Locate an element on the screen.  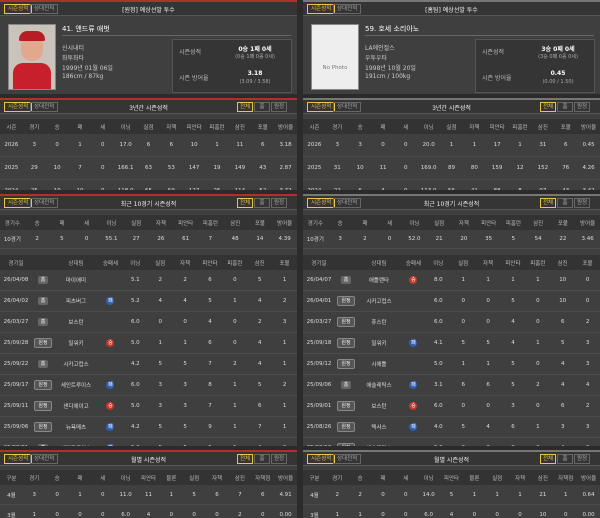
data-row: 2025 29 10 7 0 166.1 63 53 147 19 149 43 2.87 is located at coordinates (148, 168).